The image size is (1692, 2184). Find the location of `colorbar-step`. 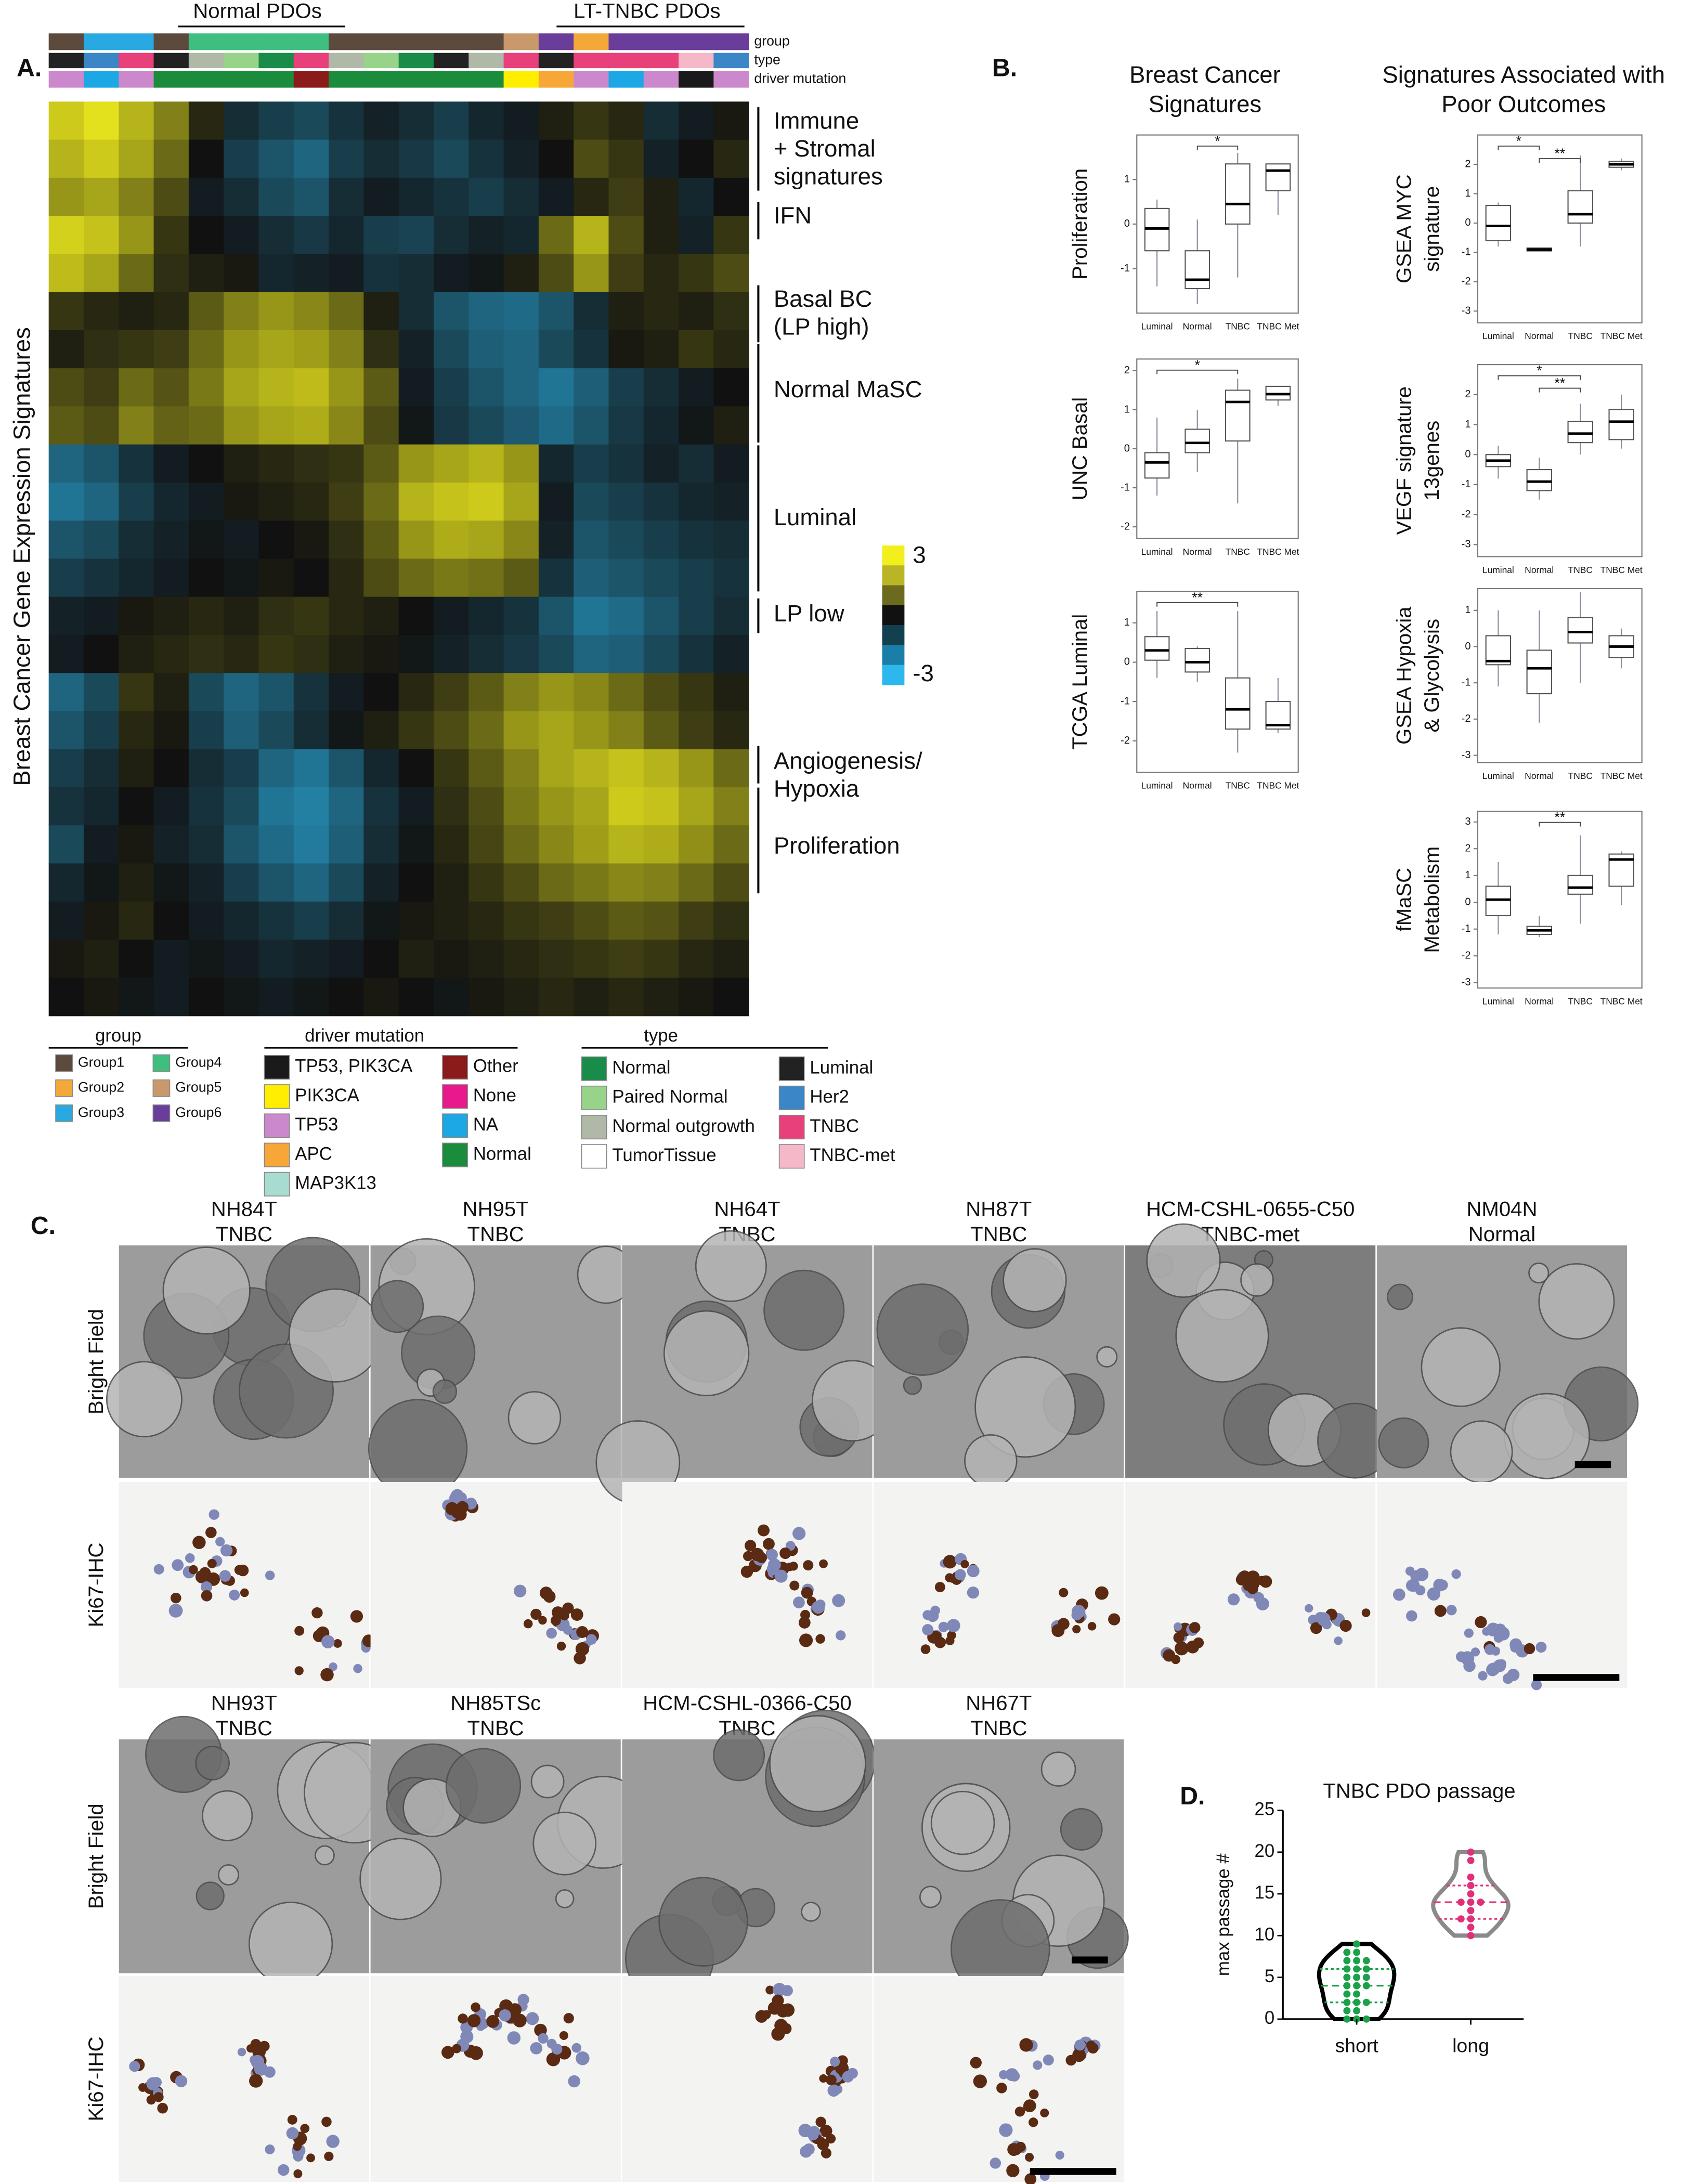

colorbar-step is located at coordinates (893, 555).